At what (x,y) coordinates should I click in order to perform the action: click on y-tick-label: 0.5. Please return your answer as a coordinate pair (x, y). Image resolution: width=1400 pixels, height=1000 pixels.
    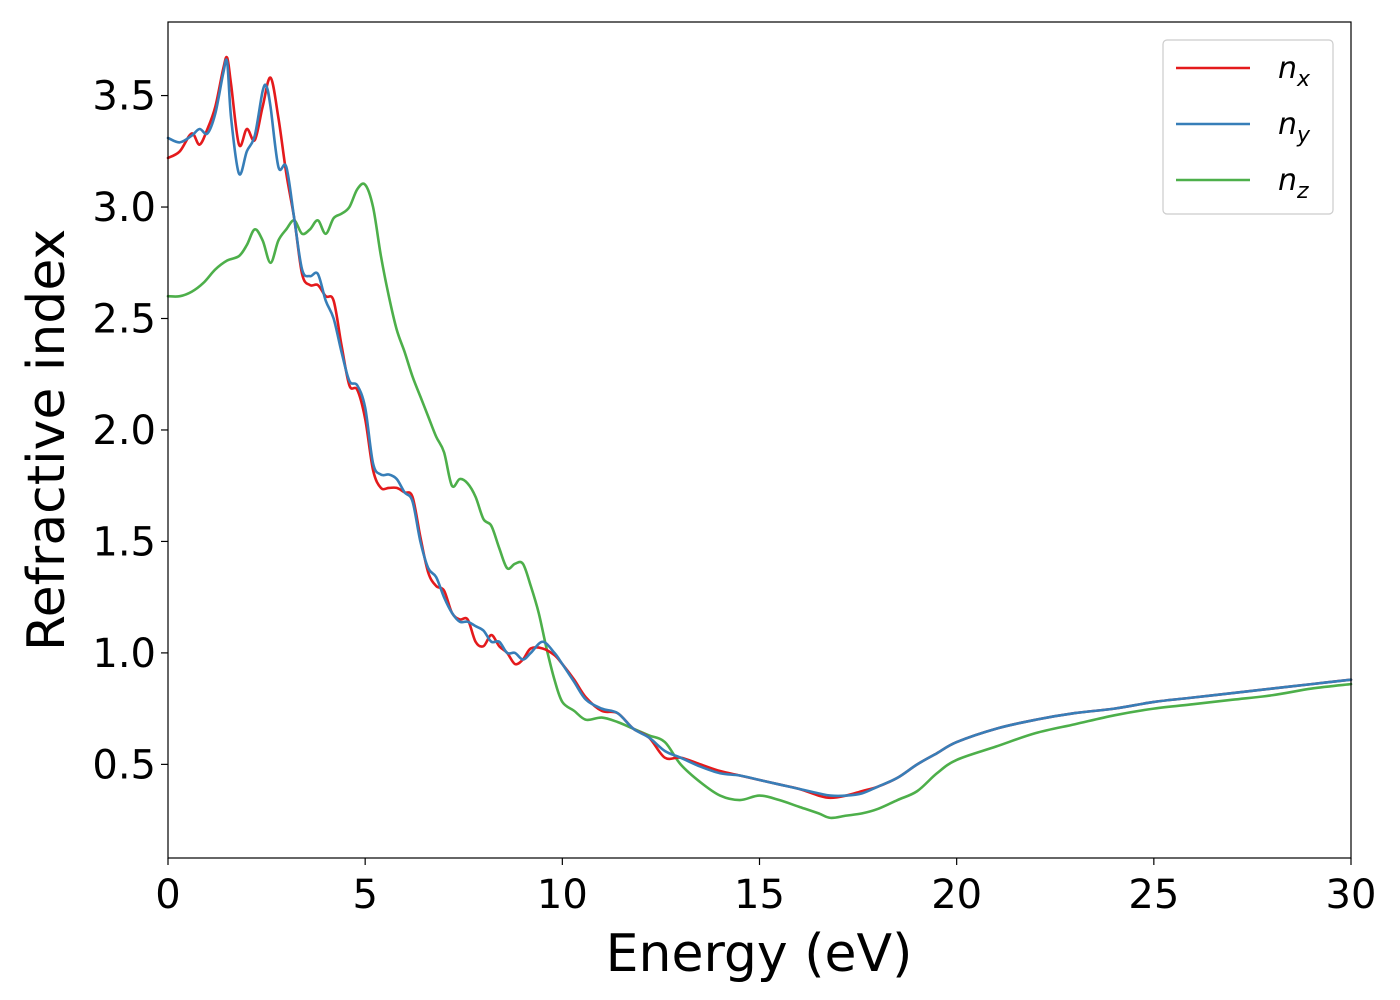
    Looking at the image, I should click on (124, 765).